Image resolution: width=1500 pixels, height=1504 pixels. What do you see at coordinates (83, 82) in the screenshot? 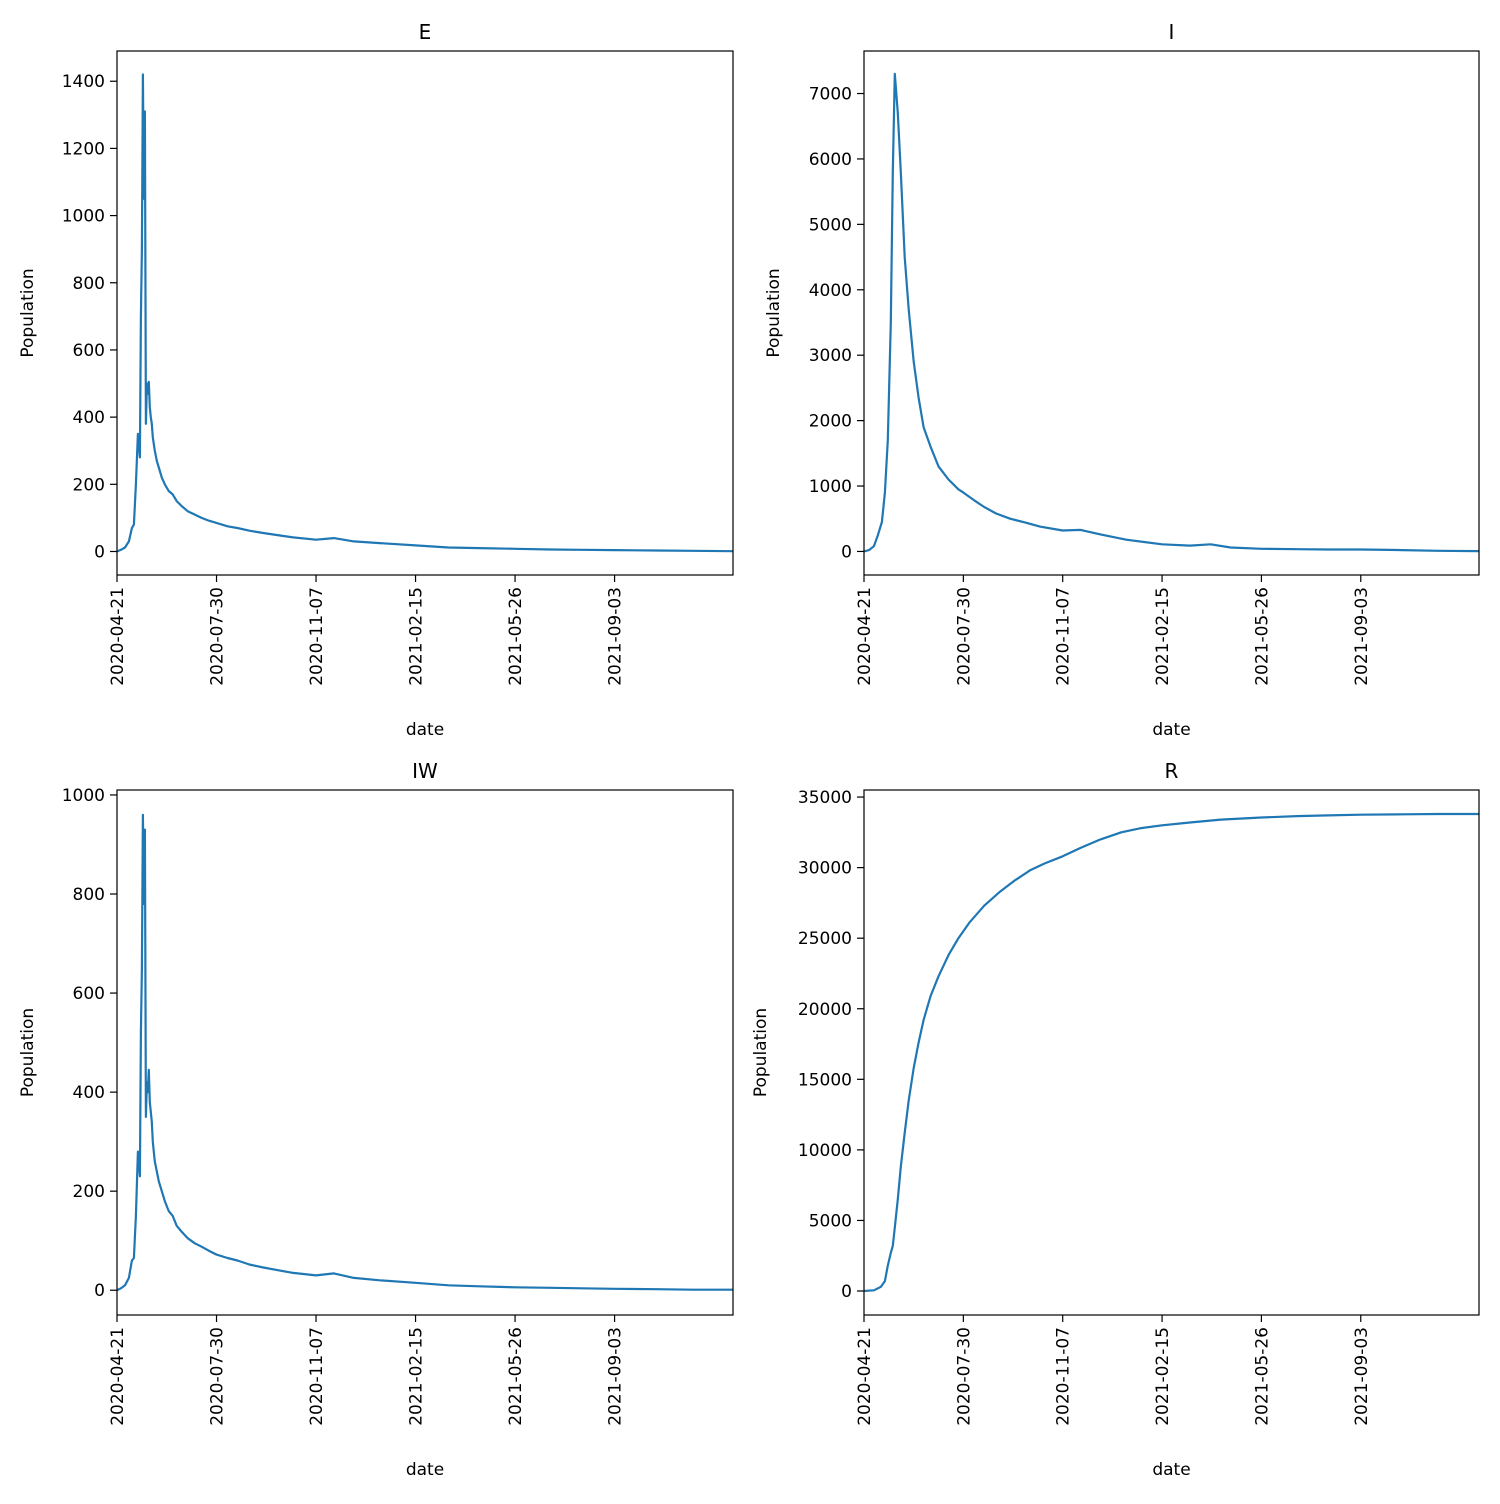
I see `y-tick-label: 1400` at bounding box center [83, 82].